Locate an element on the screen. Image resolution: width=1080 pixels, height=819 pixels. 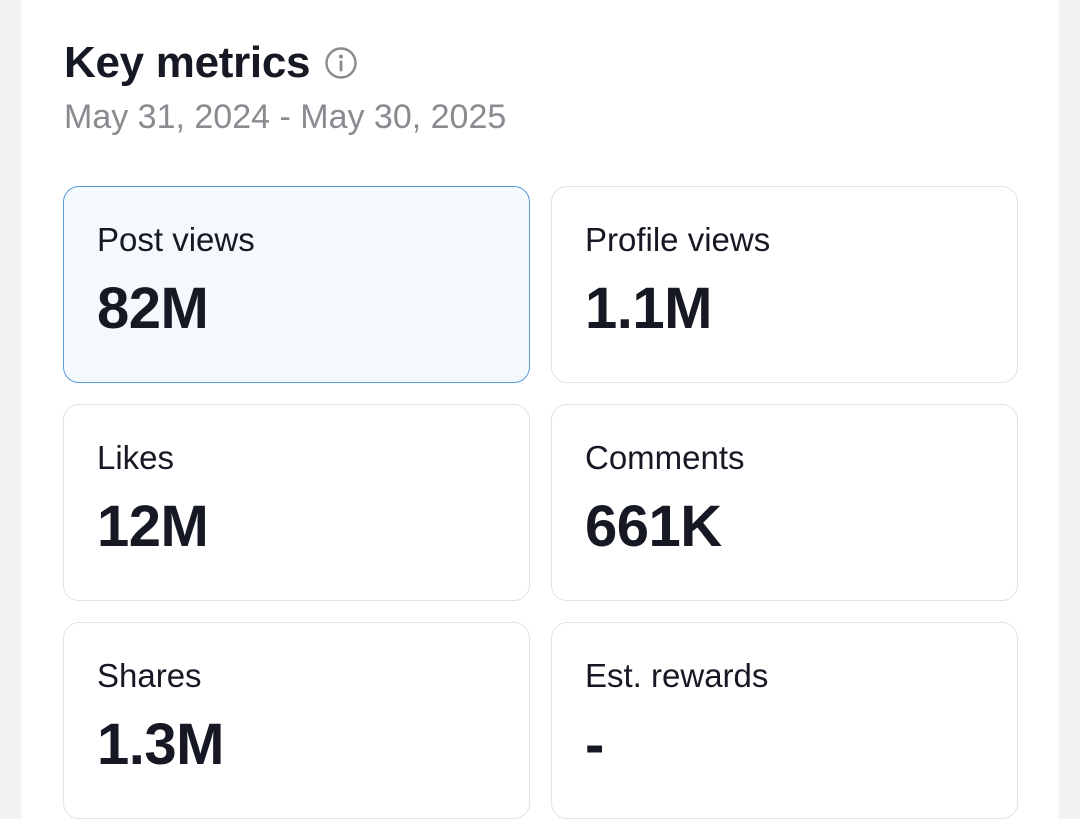
metric-card-post-views: Post views 82M is located at coordinates (296, 284).